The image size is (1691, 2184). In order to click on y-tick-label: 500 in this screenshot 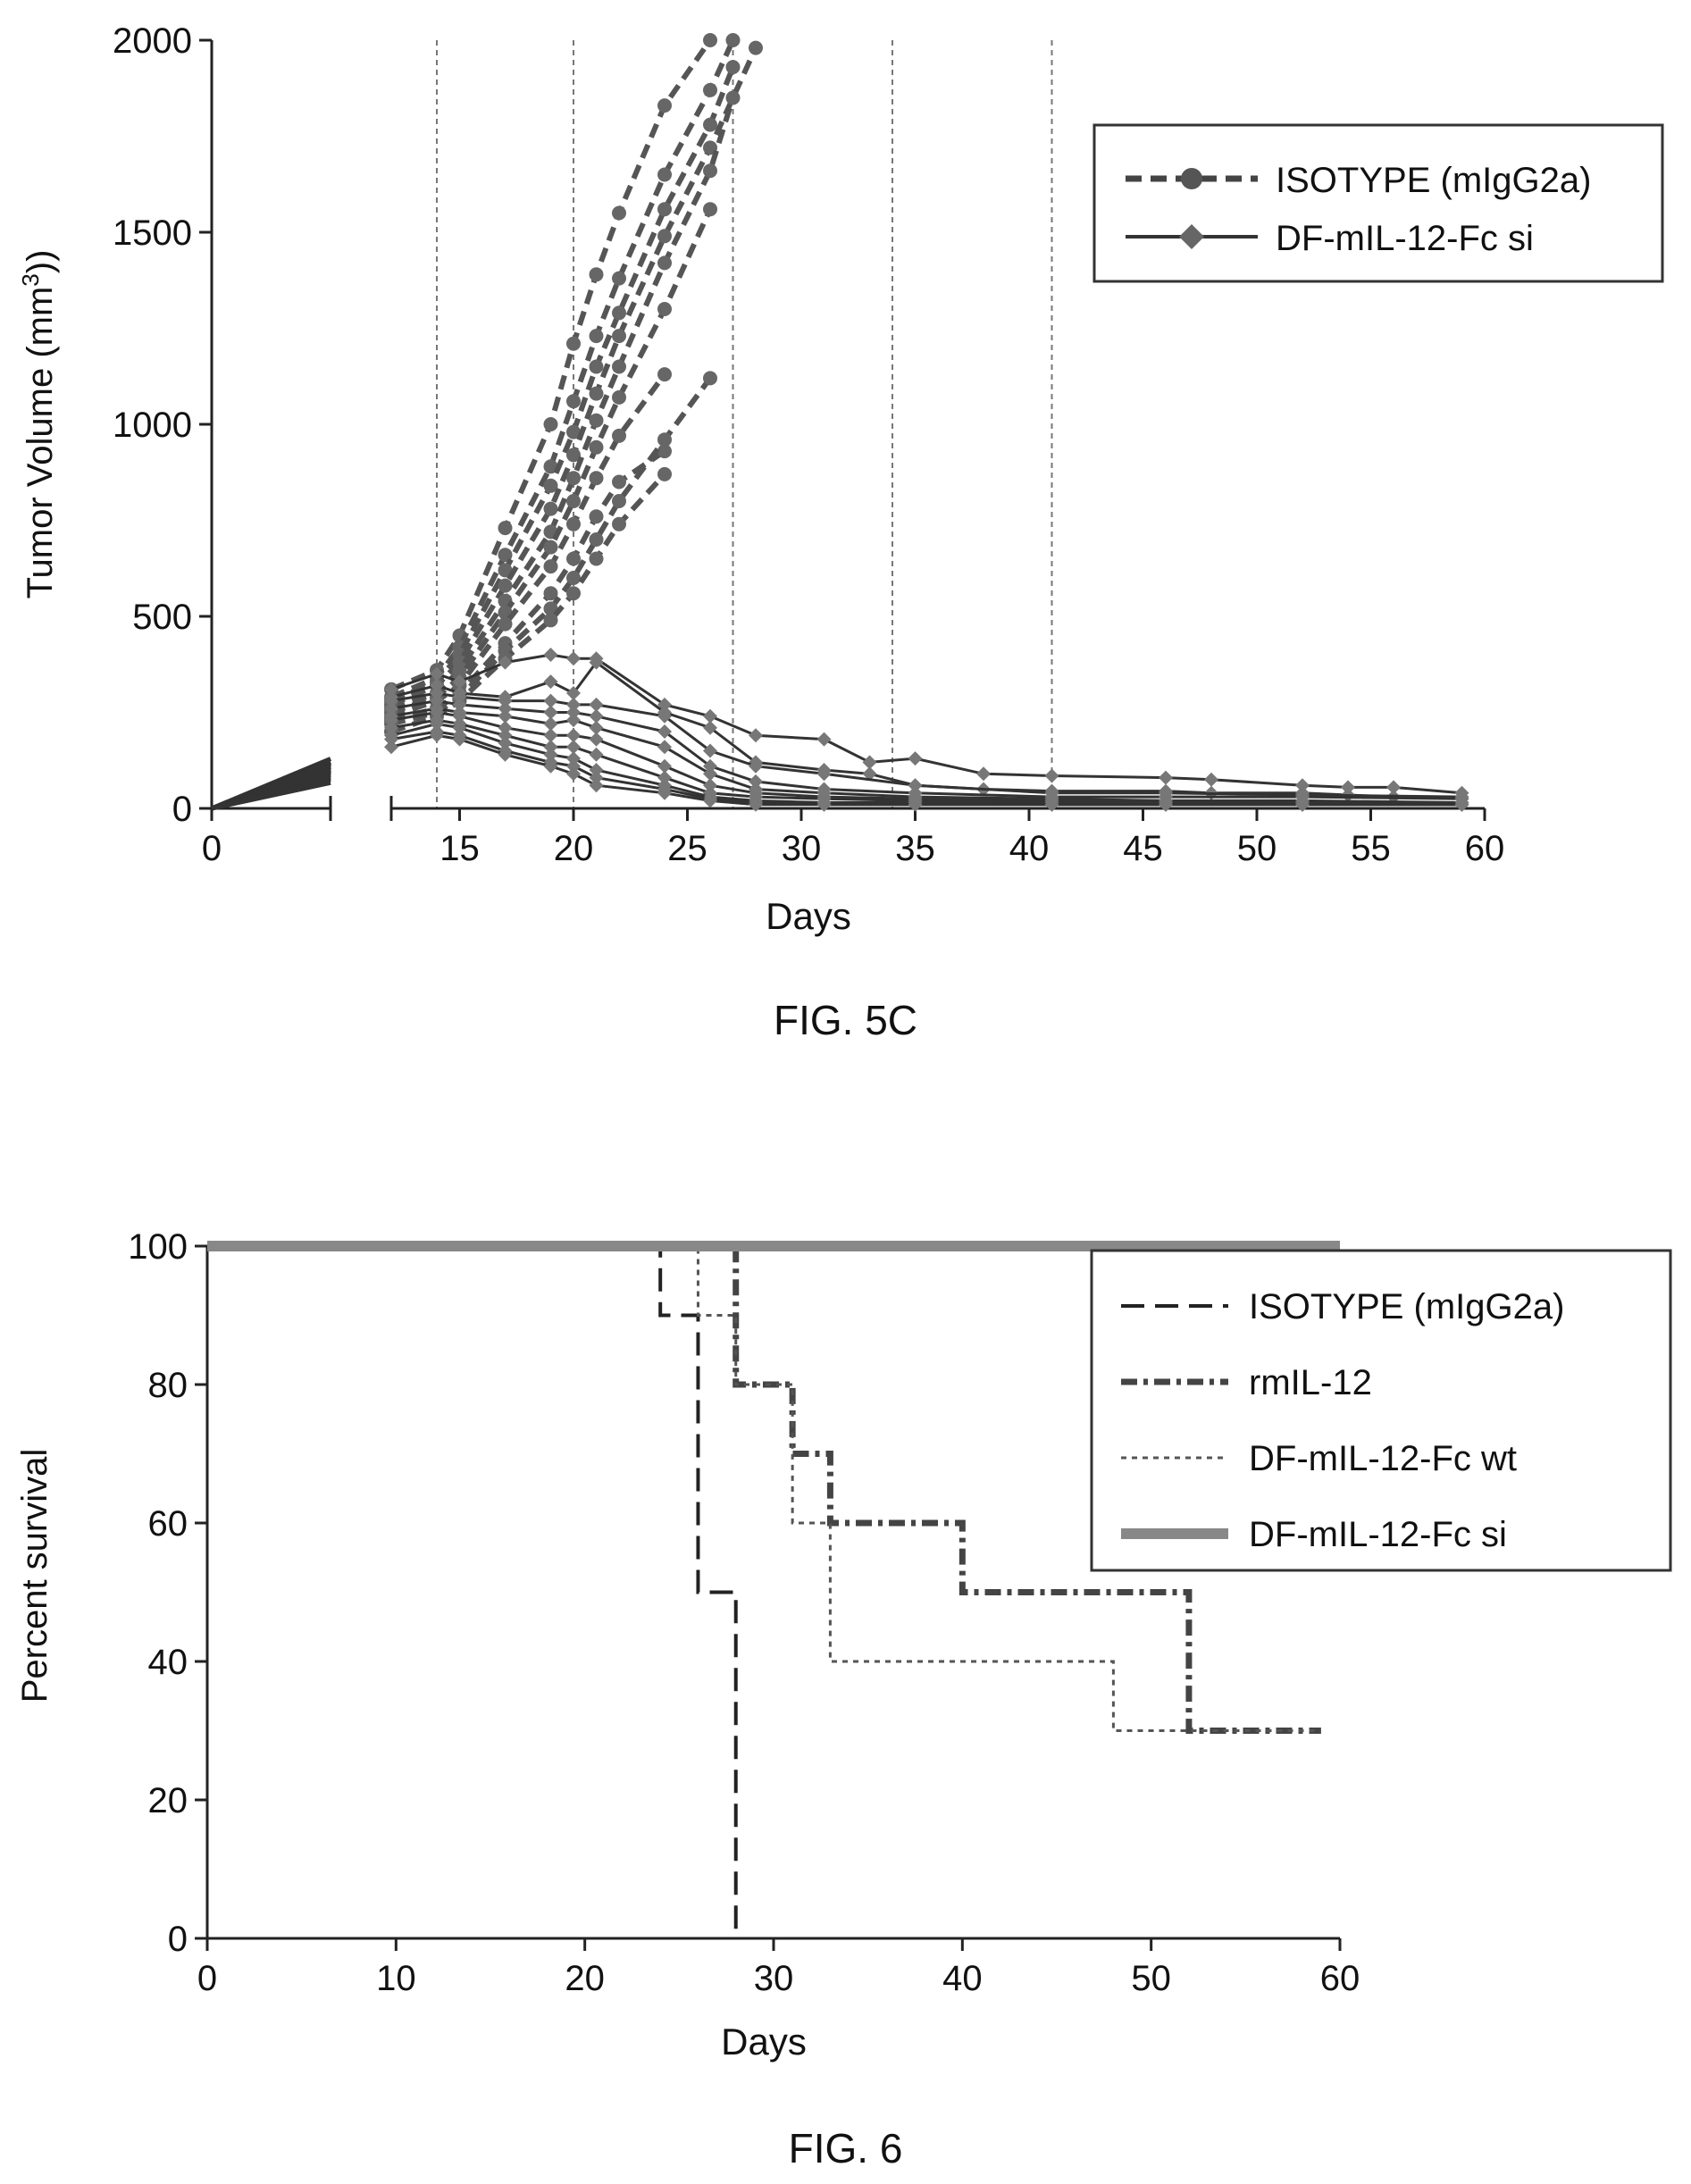, I will do `click(162, 617)`.